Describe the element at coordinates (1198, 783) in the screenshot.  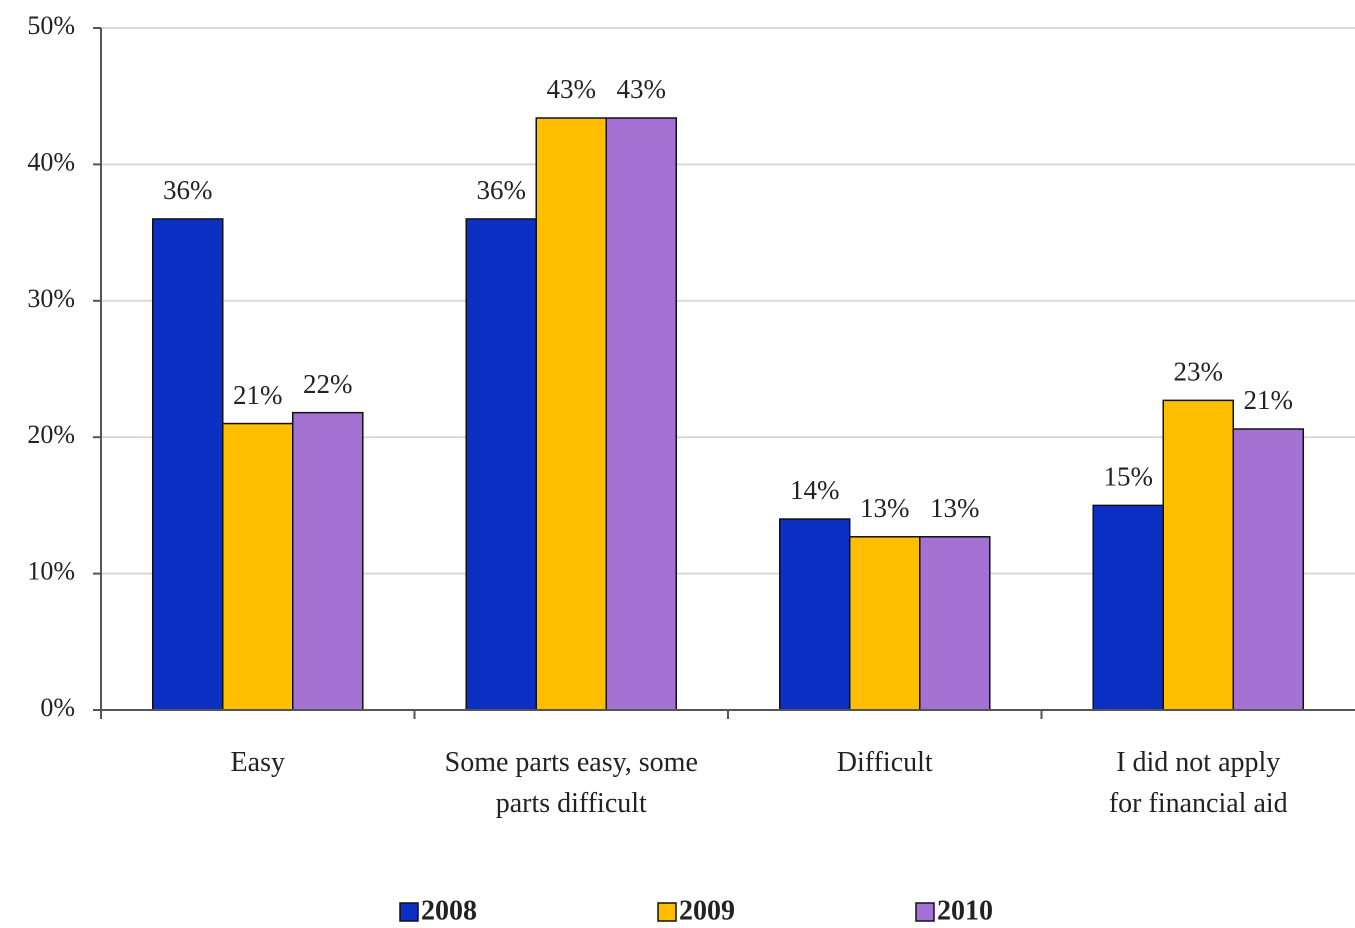
I see `x-tick-label: I did not apply for financial aid` at that location.